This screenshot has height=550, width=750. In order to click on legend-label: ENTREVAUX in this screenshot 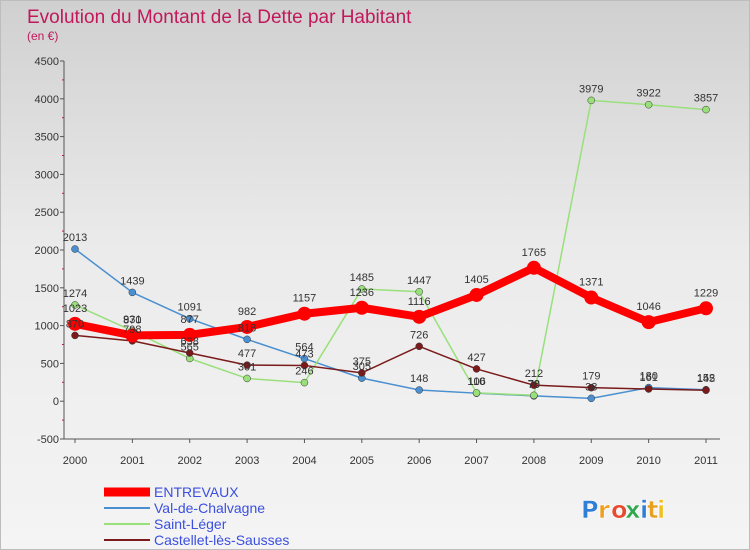, I will do `click(196, 492)`.